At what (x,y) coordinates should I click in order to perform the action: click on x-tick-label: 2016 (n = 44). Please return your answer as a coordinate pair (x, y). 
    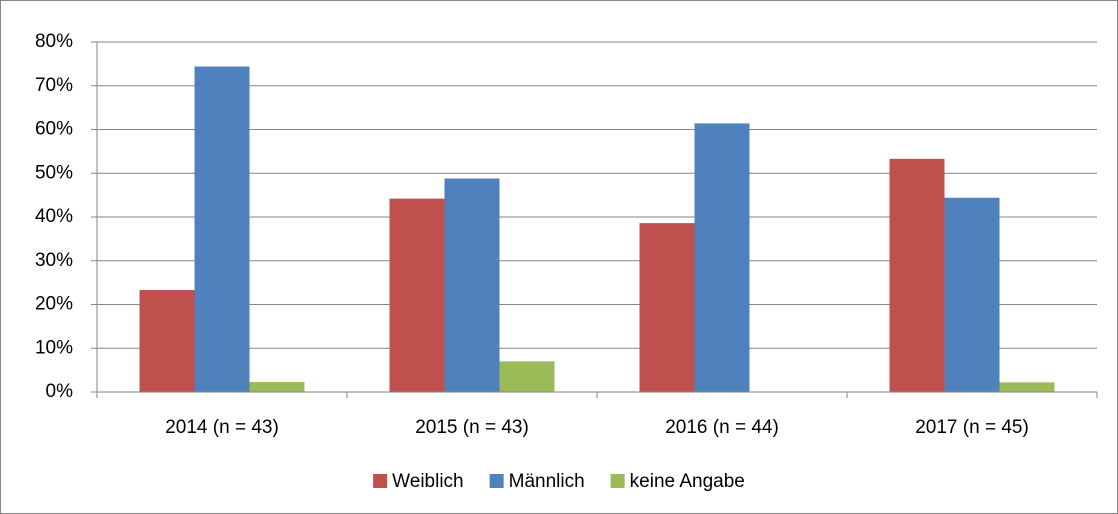
    Looking at the image, I should click on (722, 427).